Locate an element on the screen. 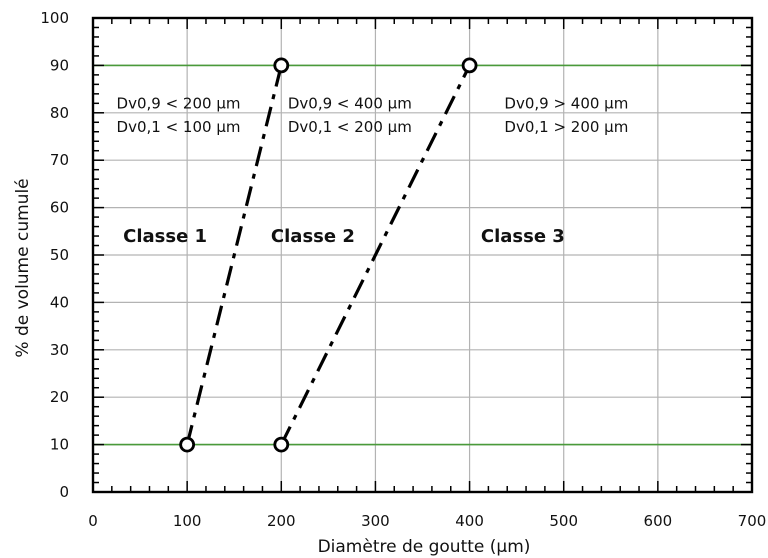 This screenshot has width=768, height=558. y-axis-title: % de volume cumulé is located at coordinates (23, 267).